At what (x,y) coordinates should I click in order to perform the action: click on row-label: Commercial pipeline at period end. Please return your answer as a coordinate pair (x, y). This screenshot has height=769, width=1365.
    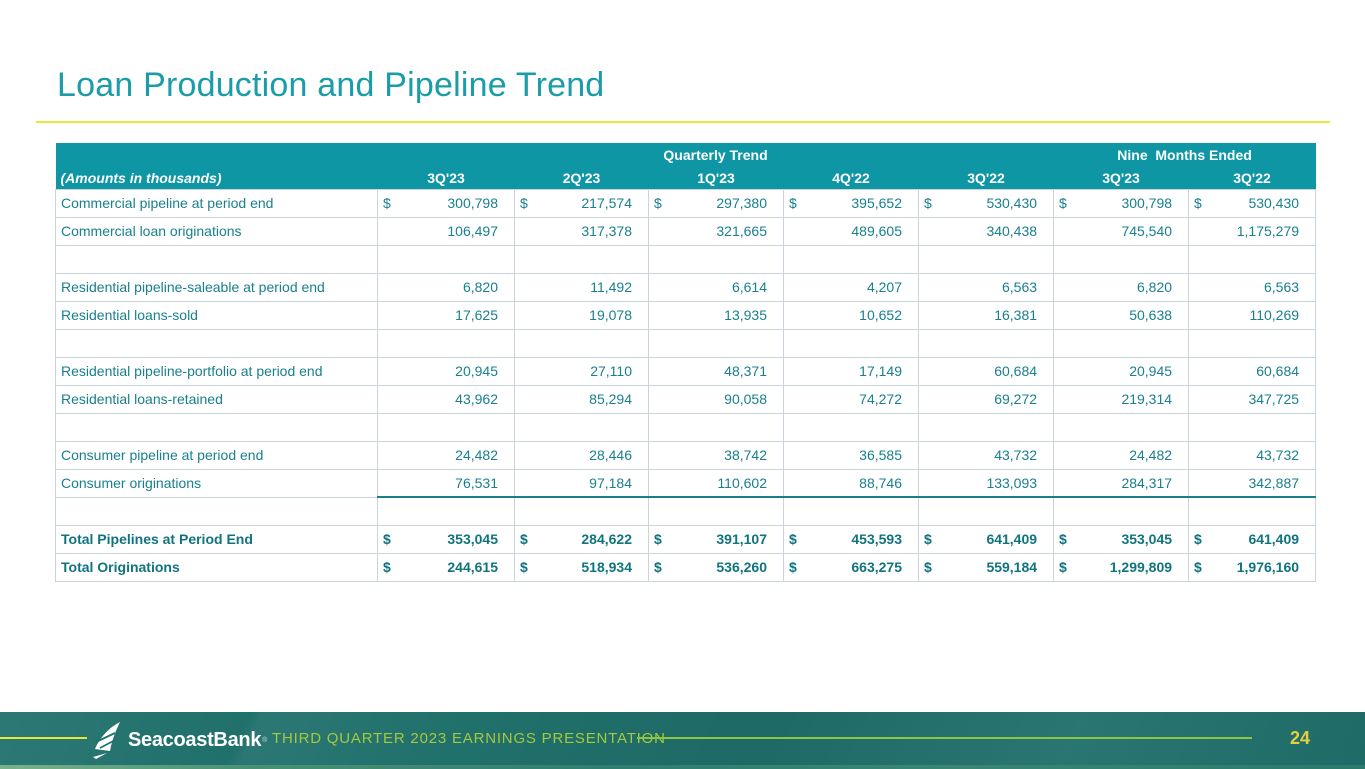
    Looking at the image, I should click on (216, 203).